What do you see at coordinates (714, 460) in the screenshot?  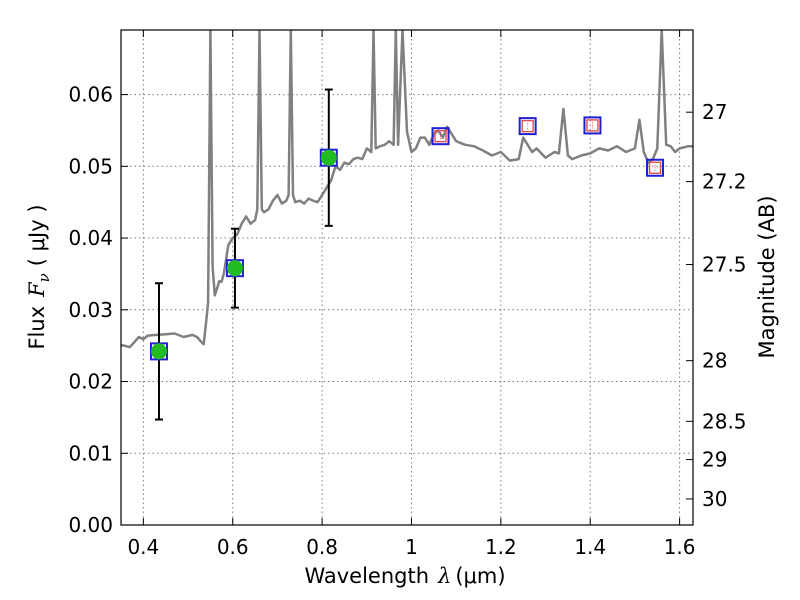 I see `magnitude-tick-label: 29` at bounding box center [714, 460].